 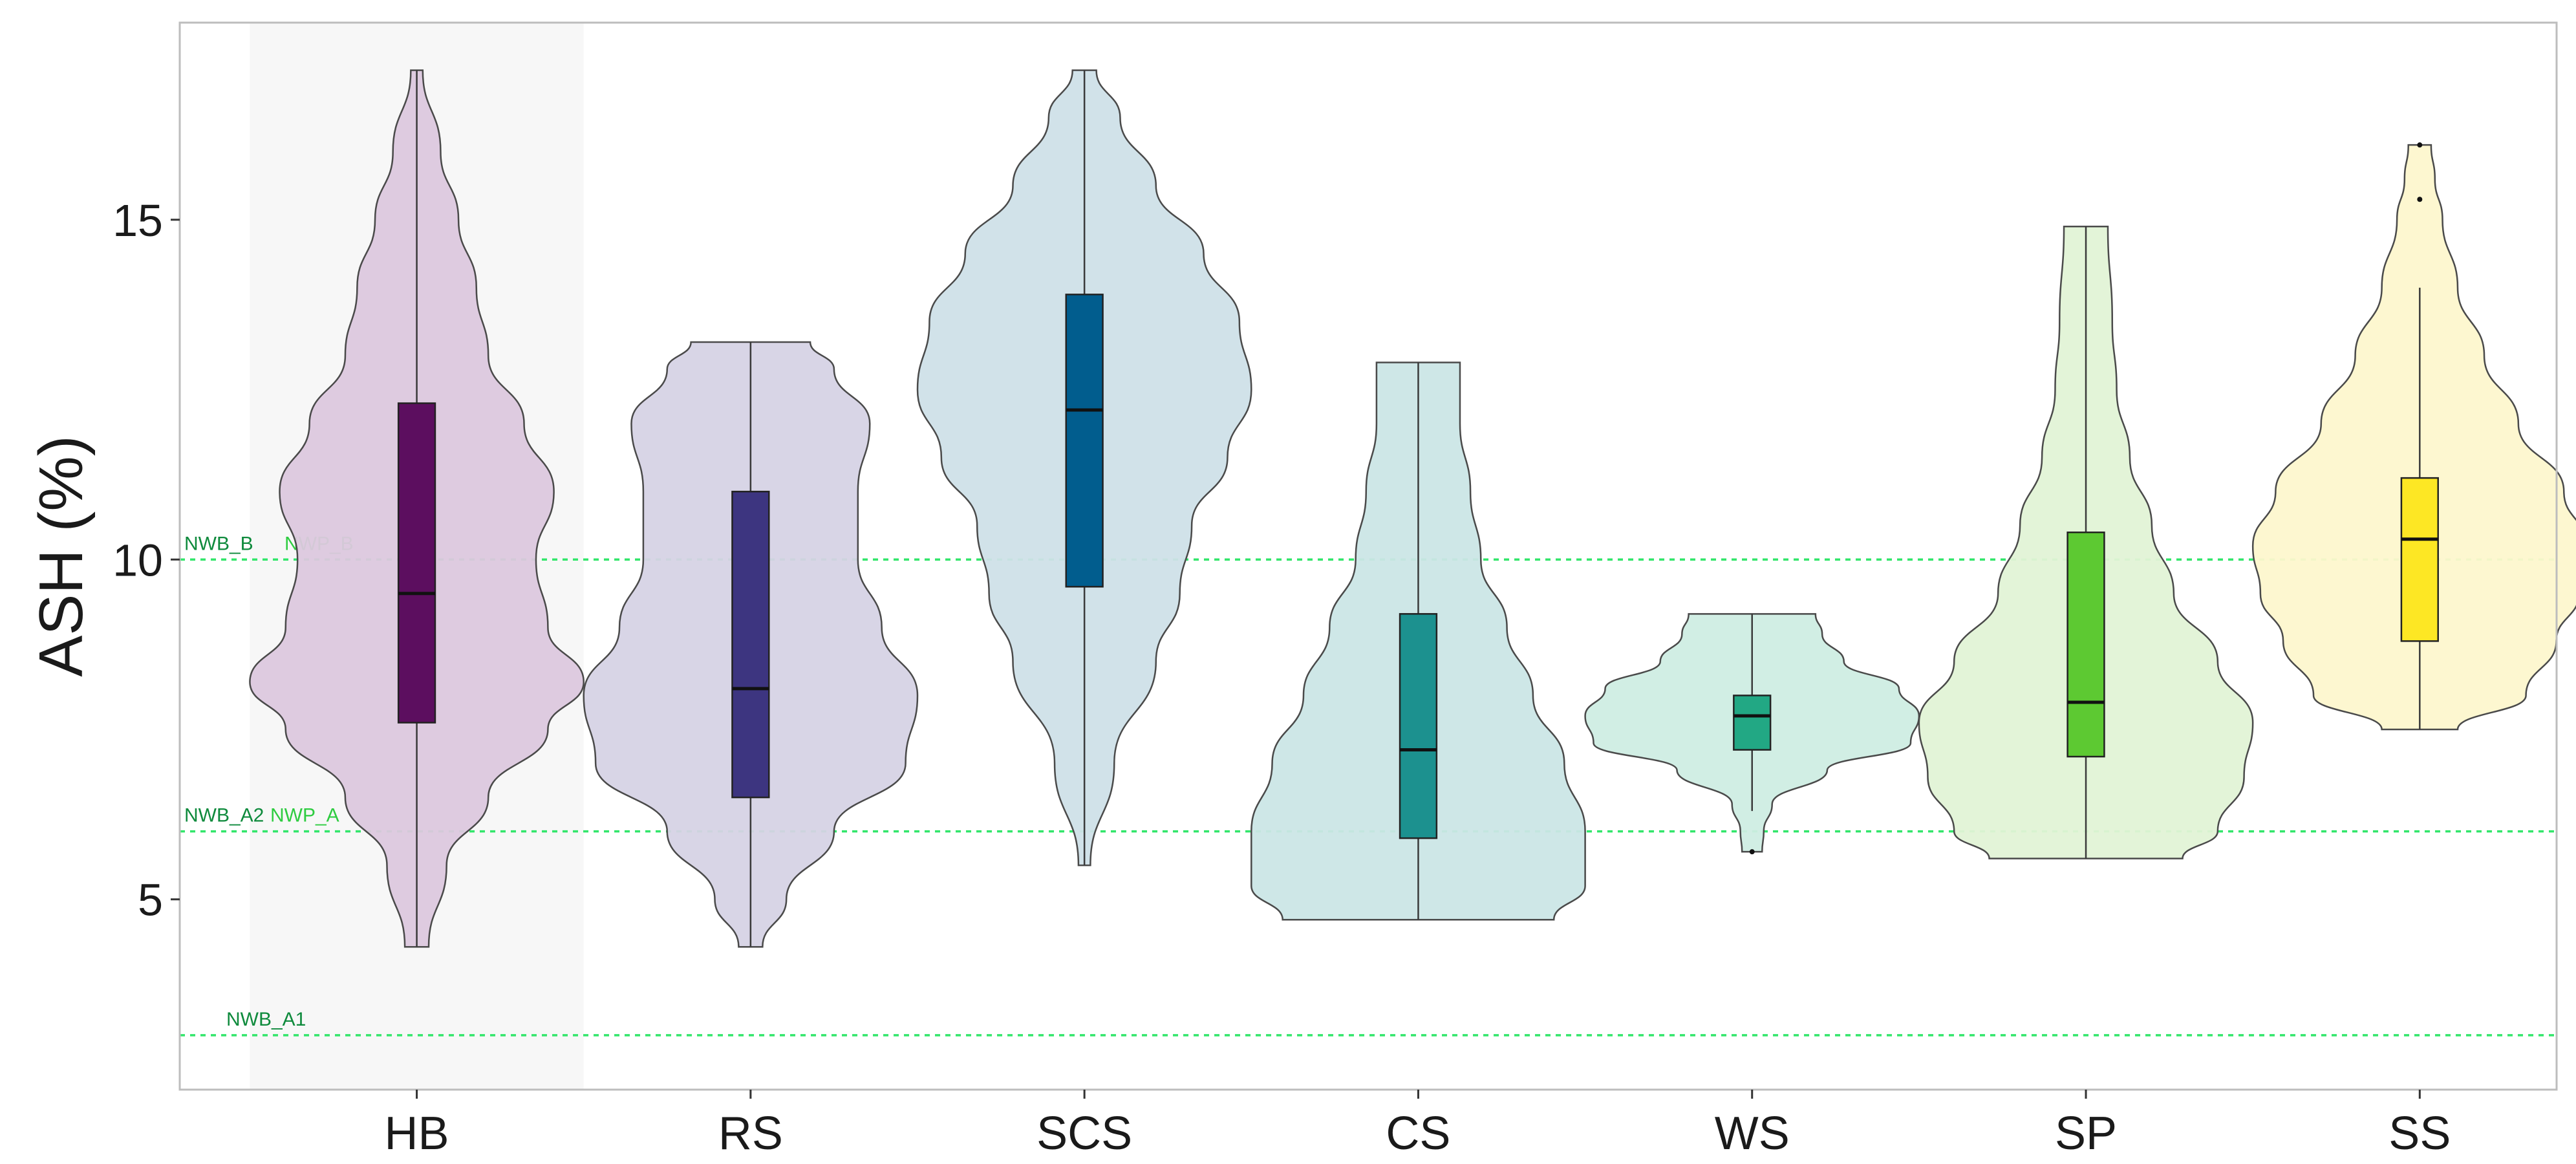 I want to click on violin-group-ss, so click(x=2413, y=436).